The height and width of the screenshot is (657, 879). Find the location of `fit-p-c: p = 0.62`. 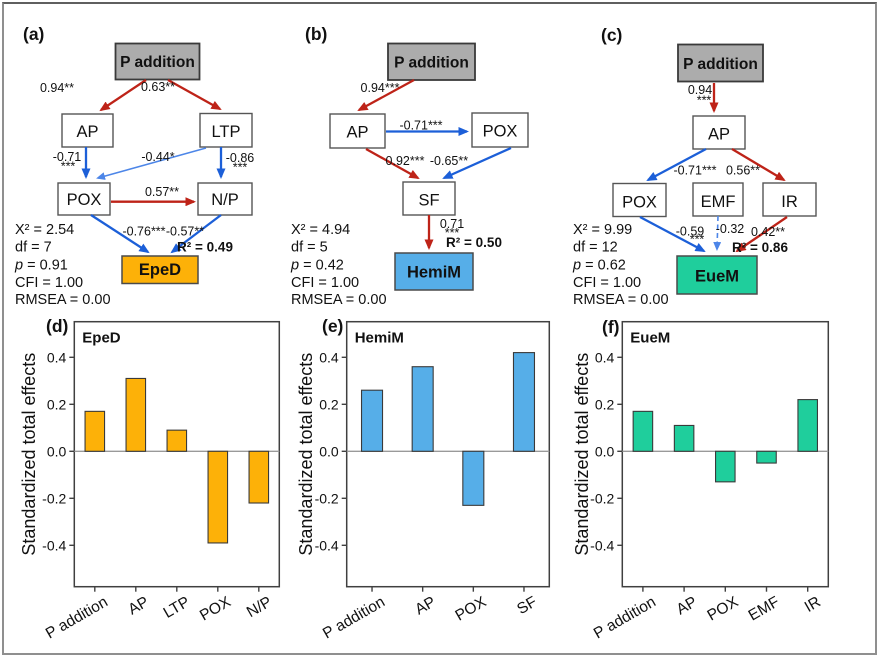

fit-p-c: p = 0.62 is located at coordinates (599, 266).